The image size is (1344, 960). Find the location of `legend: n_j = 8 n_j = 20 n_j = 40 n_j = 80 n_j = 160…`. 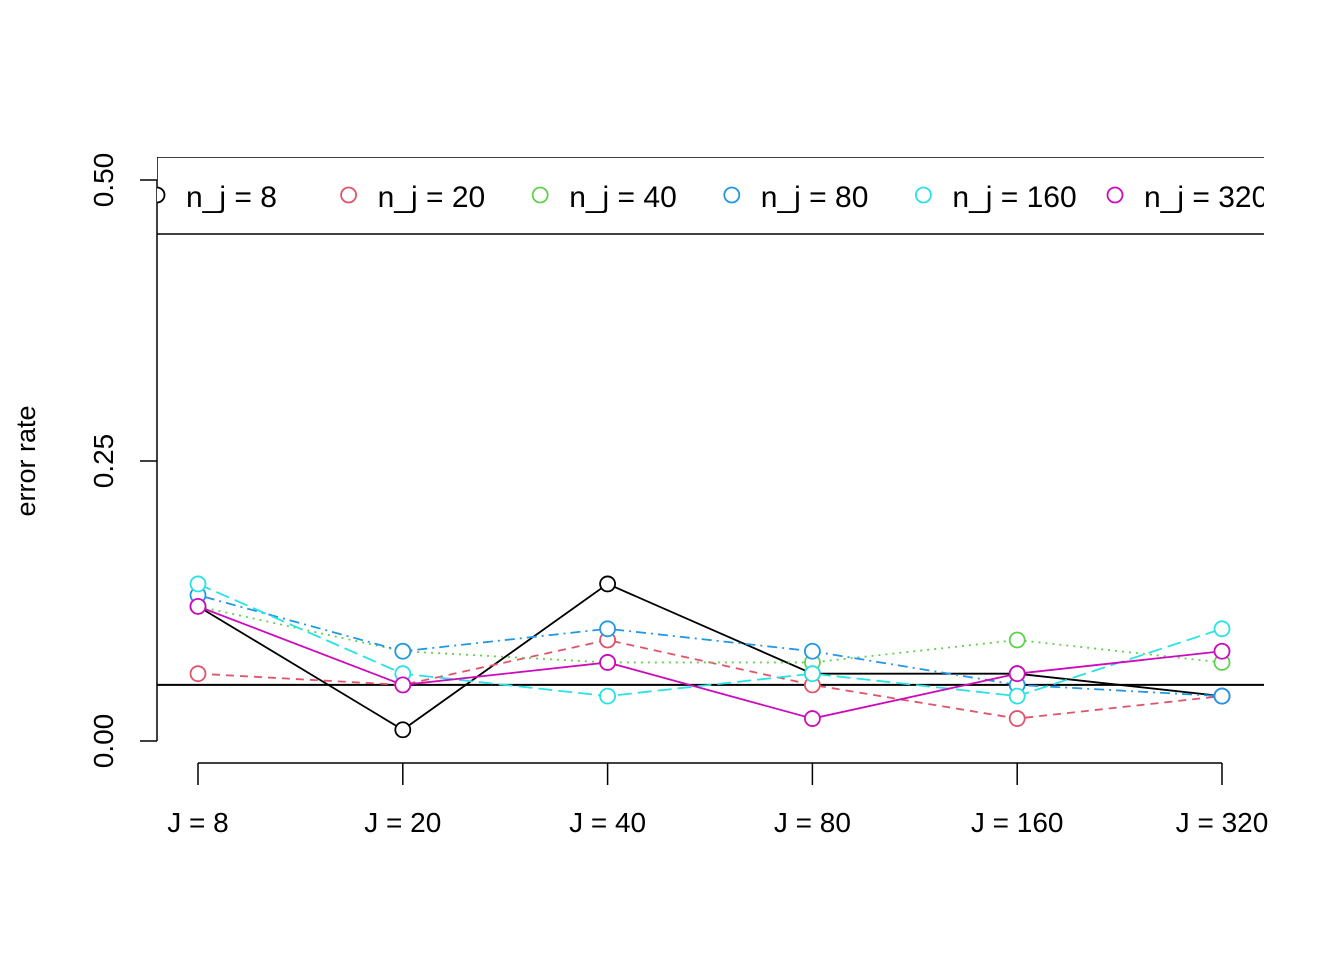

legend: n_j = 8 n_j = 20 n_j = 40 n_j = 80 n_j = 160… is located at coordinates (712, 196).